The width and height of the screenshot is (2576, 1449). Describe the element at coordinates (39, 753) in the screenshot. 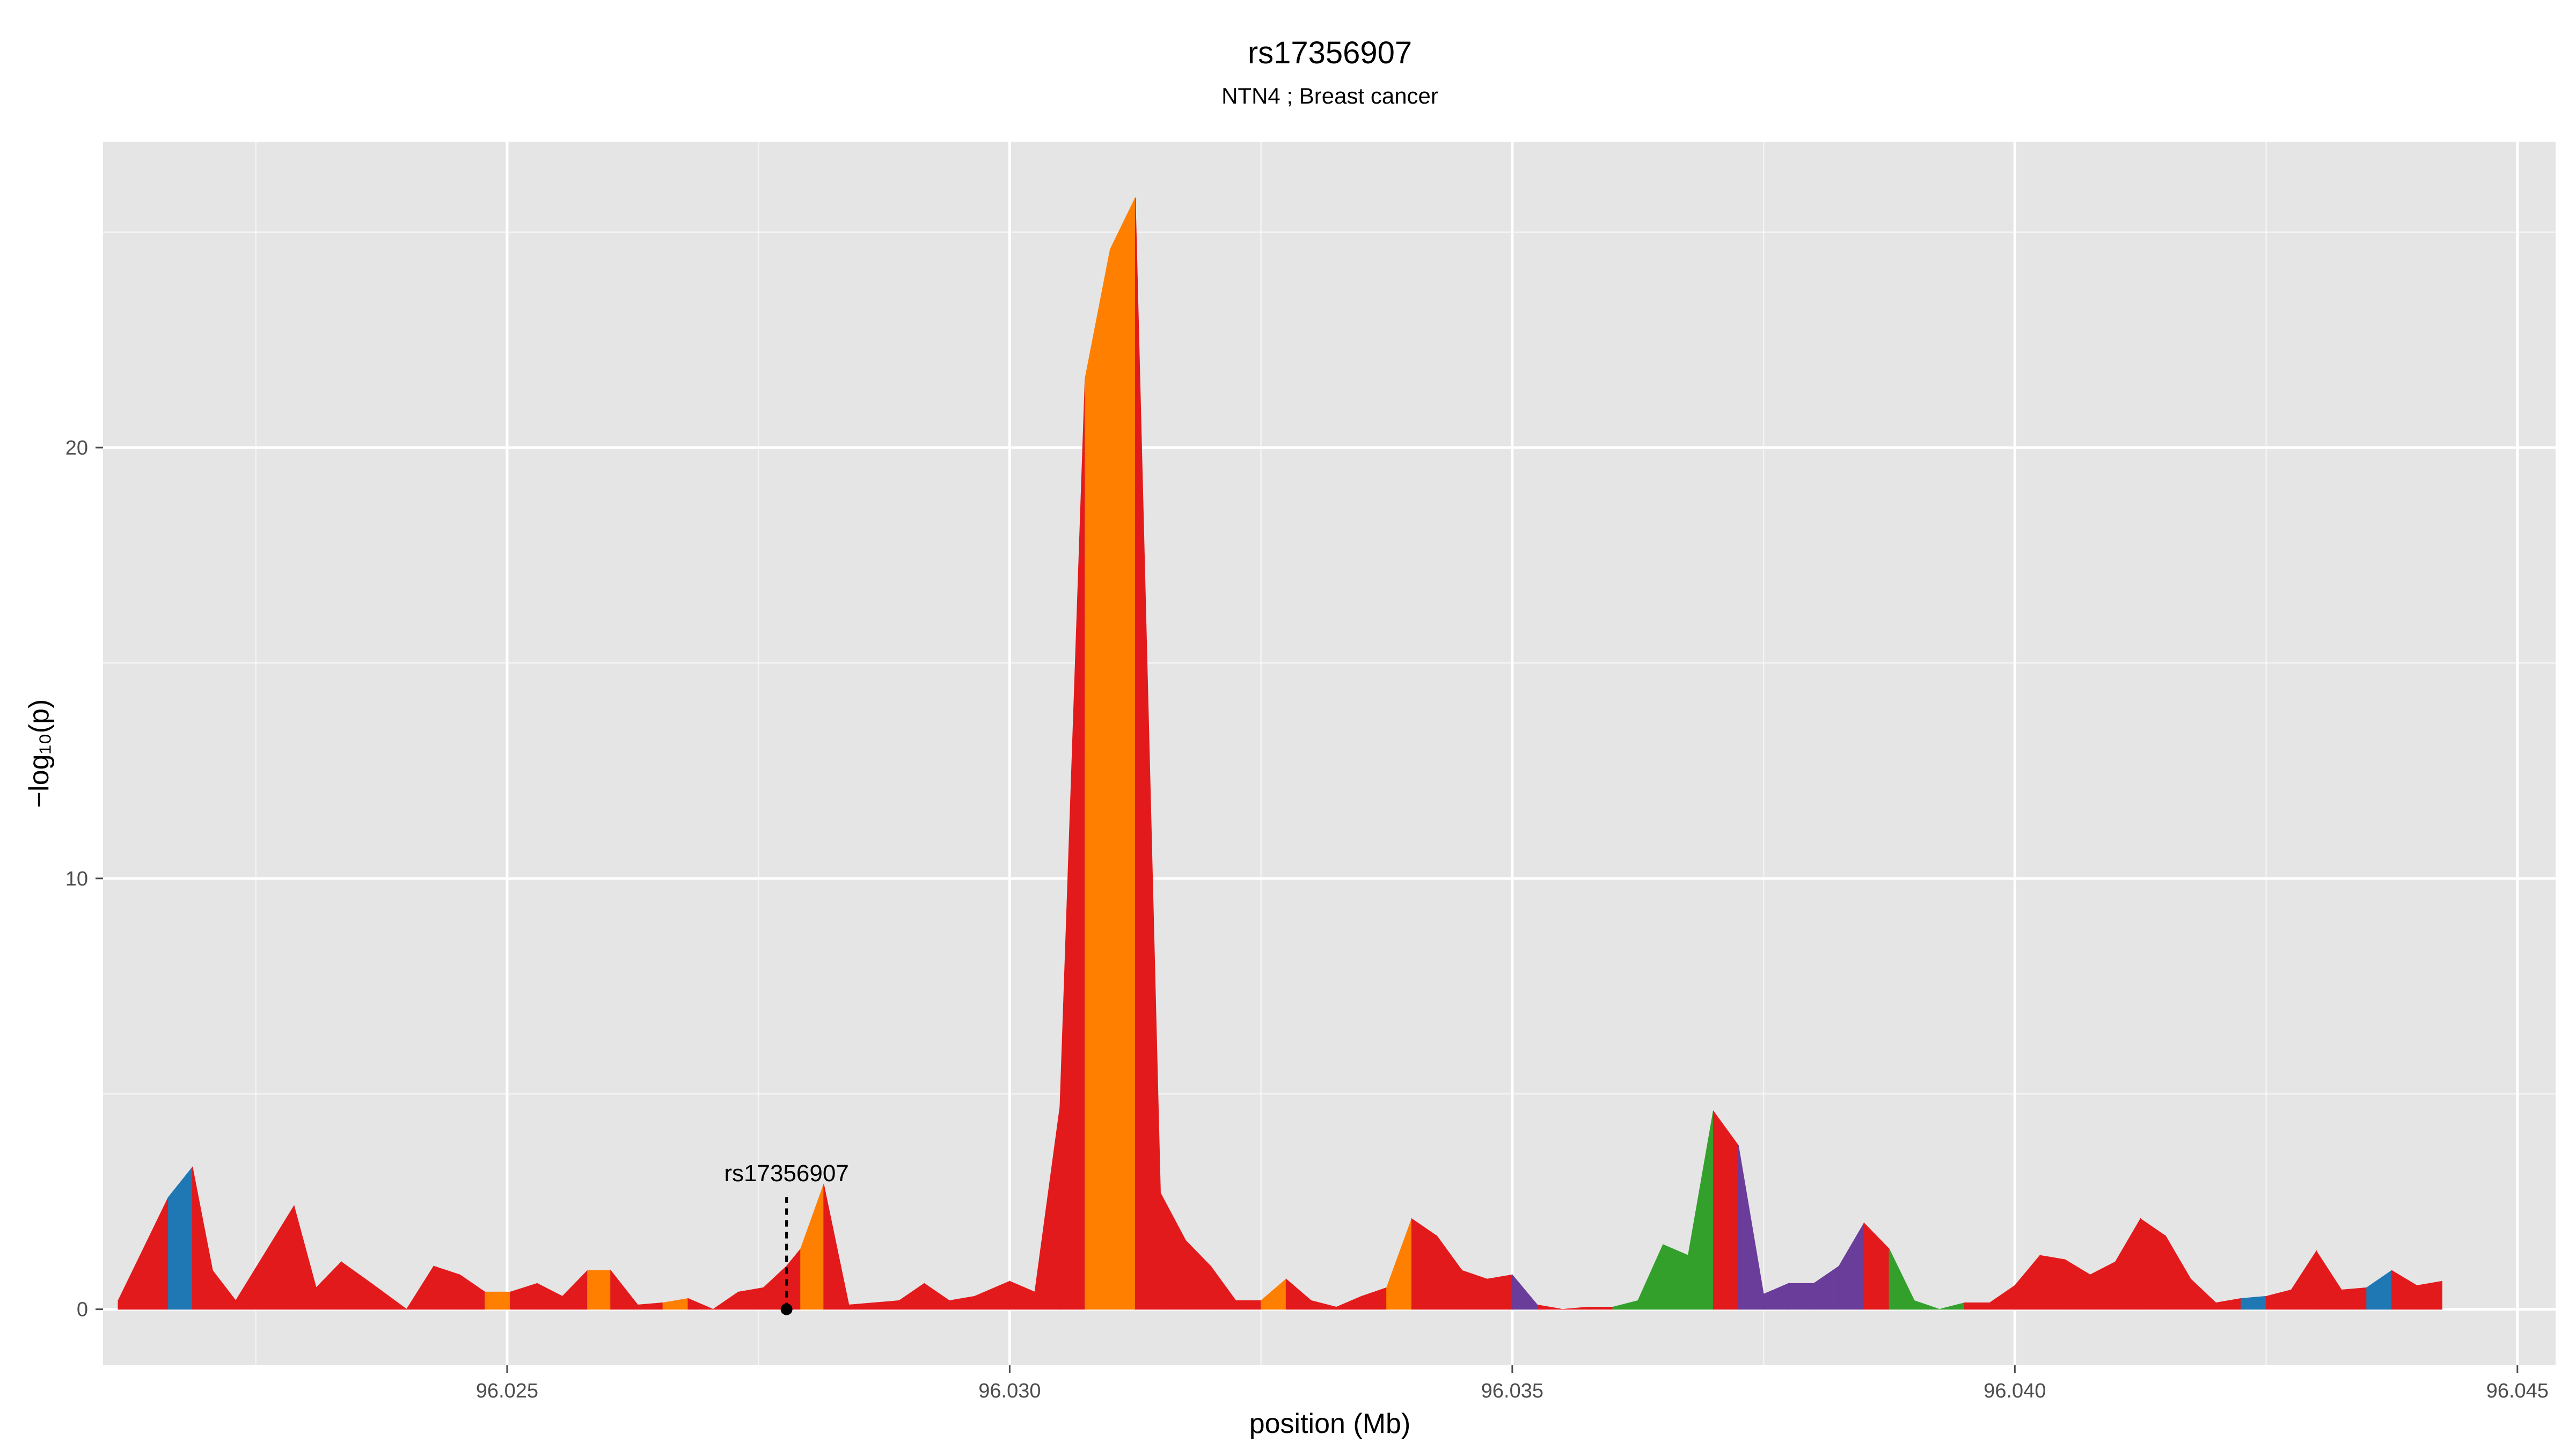

I see `y-axis-title: −log₁₀(p)` at that location.